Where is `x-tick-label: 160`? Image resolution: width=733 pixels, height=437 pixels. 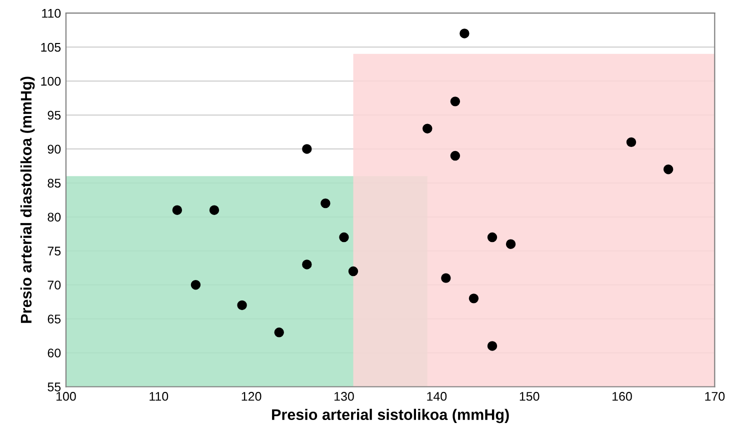 x-tick-label: 160 is located at coordinates (622, 396).